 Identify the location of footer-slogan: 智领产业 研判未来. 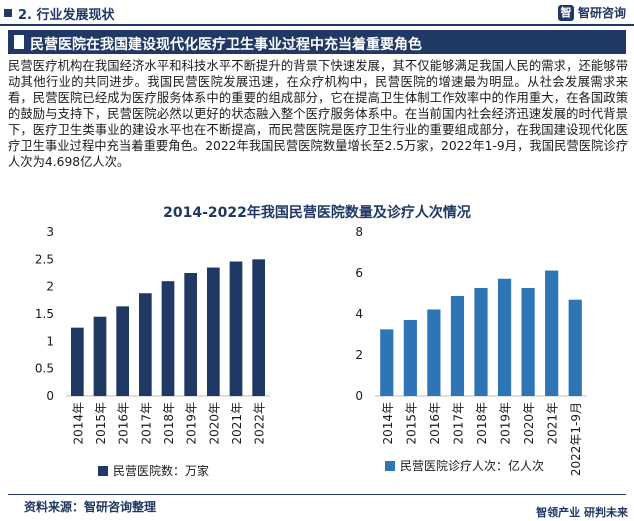
(582, 512).